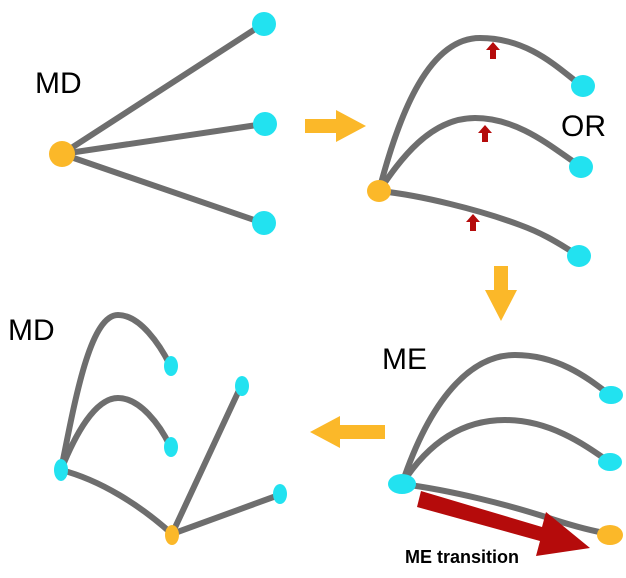 The image size is (626, 578). I want to click on panel-or, so click(481, 150).